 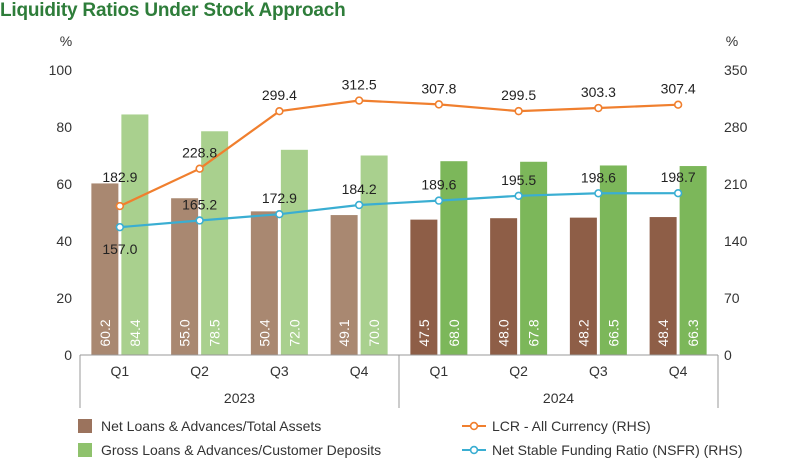 I want to click on nsfr-value-label: 198.6, so click(x=598, y=177).